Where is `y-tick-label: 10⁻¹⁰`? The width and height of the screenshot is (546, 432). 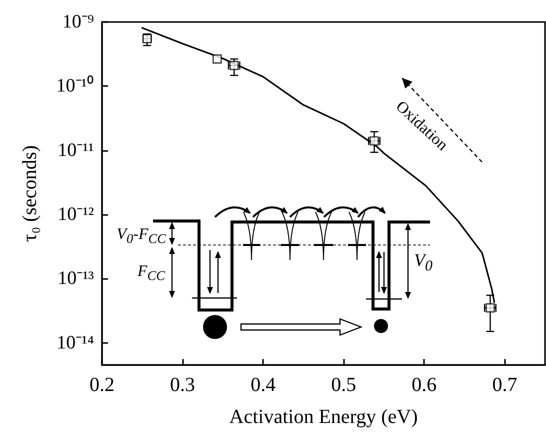 y-tick-label: 10⁻¹⁰ is located at coordinates (75, 85).